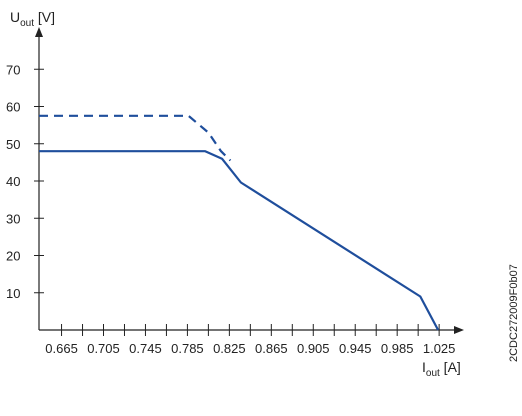 This screenshot has height=416, width=522. What do you see at coordinates (13, 218) in the screenshot?
I see `y-tick-label: 30` at bounding box center [13, 218].